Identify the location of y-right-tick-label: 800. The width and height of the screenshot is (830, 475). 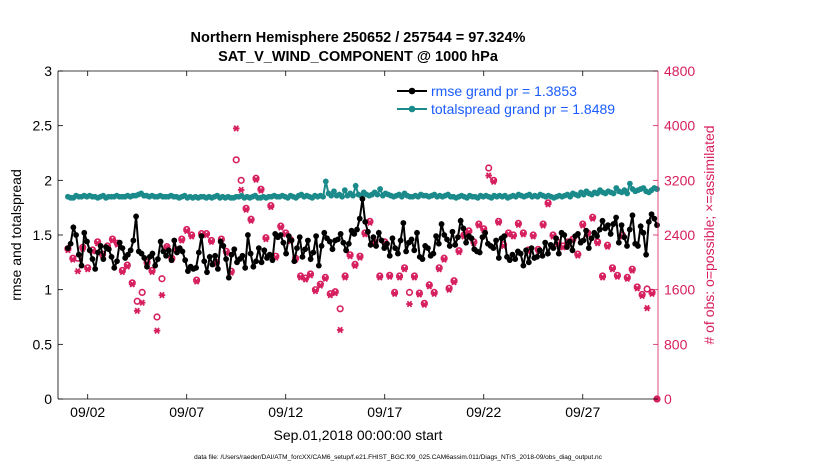
(676, 344).